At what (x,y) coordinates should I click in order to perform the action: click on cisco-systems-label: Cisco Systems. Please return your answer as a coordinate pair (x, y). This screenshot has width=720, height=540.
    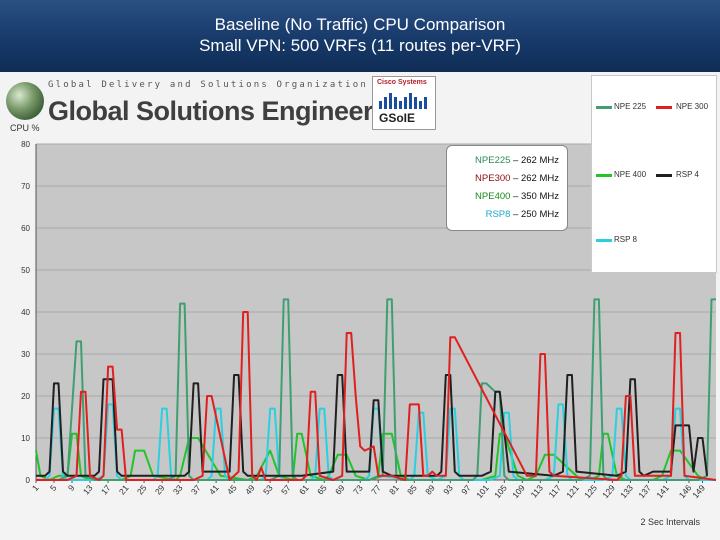
    Looking at the image, I should click on (402, 82).